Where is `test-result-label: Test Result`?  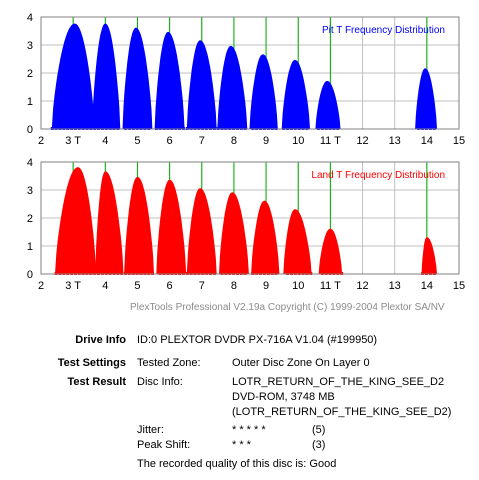
test-result-label: Test Result is located at coordinates (96, 382).